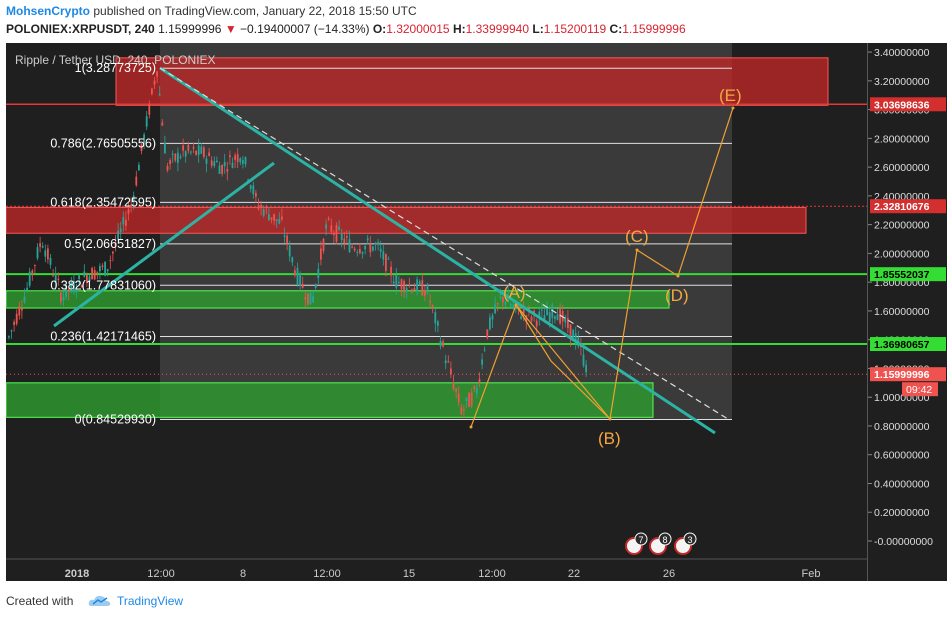 This screenshot has height=619, width=947. Describe the element at coordinates (538, 29) in the screenshot. I see `low-label: L:` at that location.